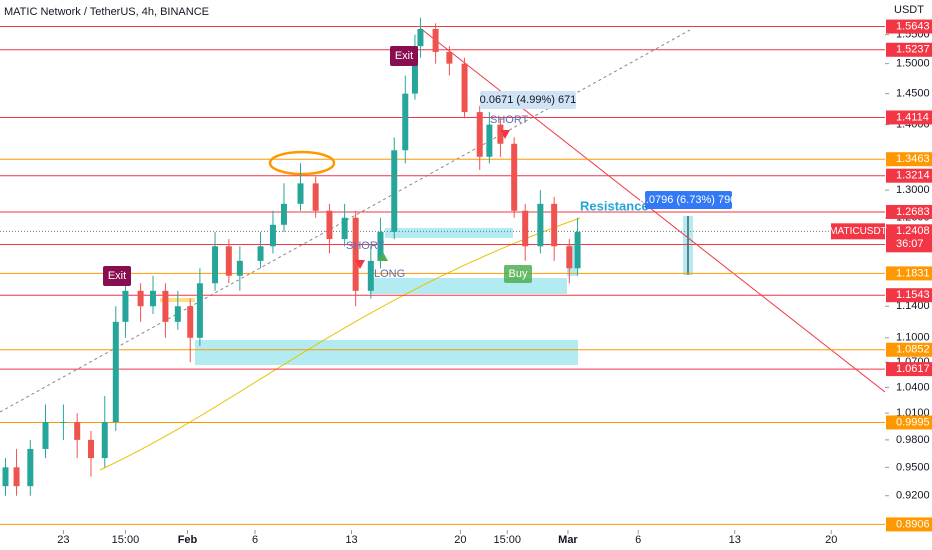 This screenshot has height=550, width=932. I want to click on x-tick-label: 23, so click(63, 540).